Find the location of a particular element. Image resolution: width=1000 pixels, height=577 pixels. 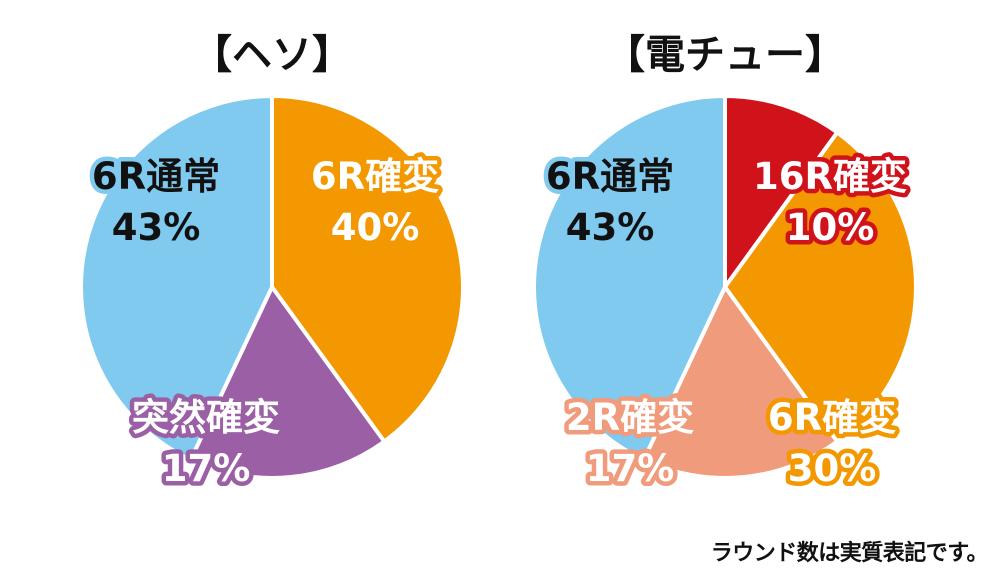

denchu-chart-title: 【電チュー】 is located at coordinates (725, 55).